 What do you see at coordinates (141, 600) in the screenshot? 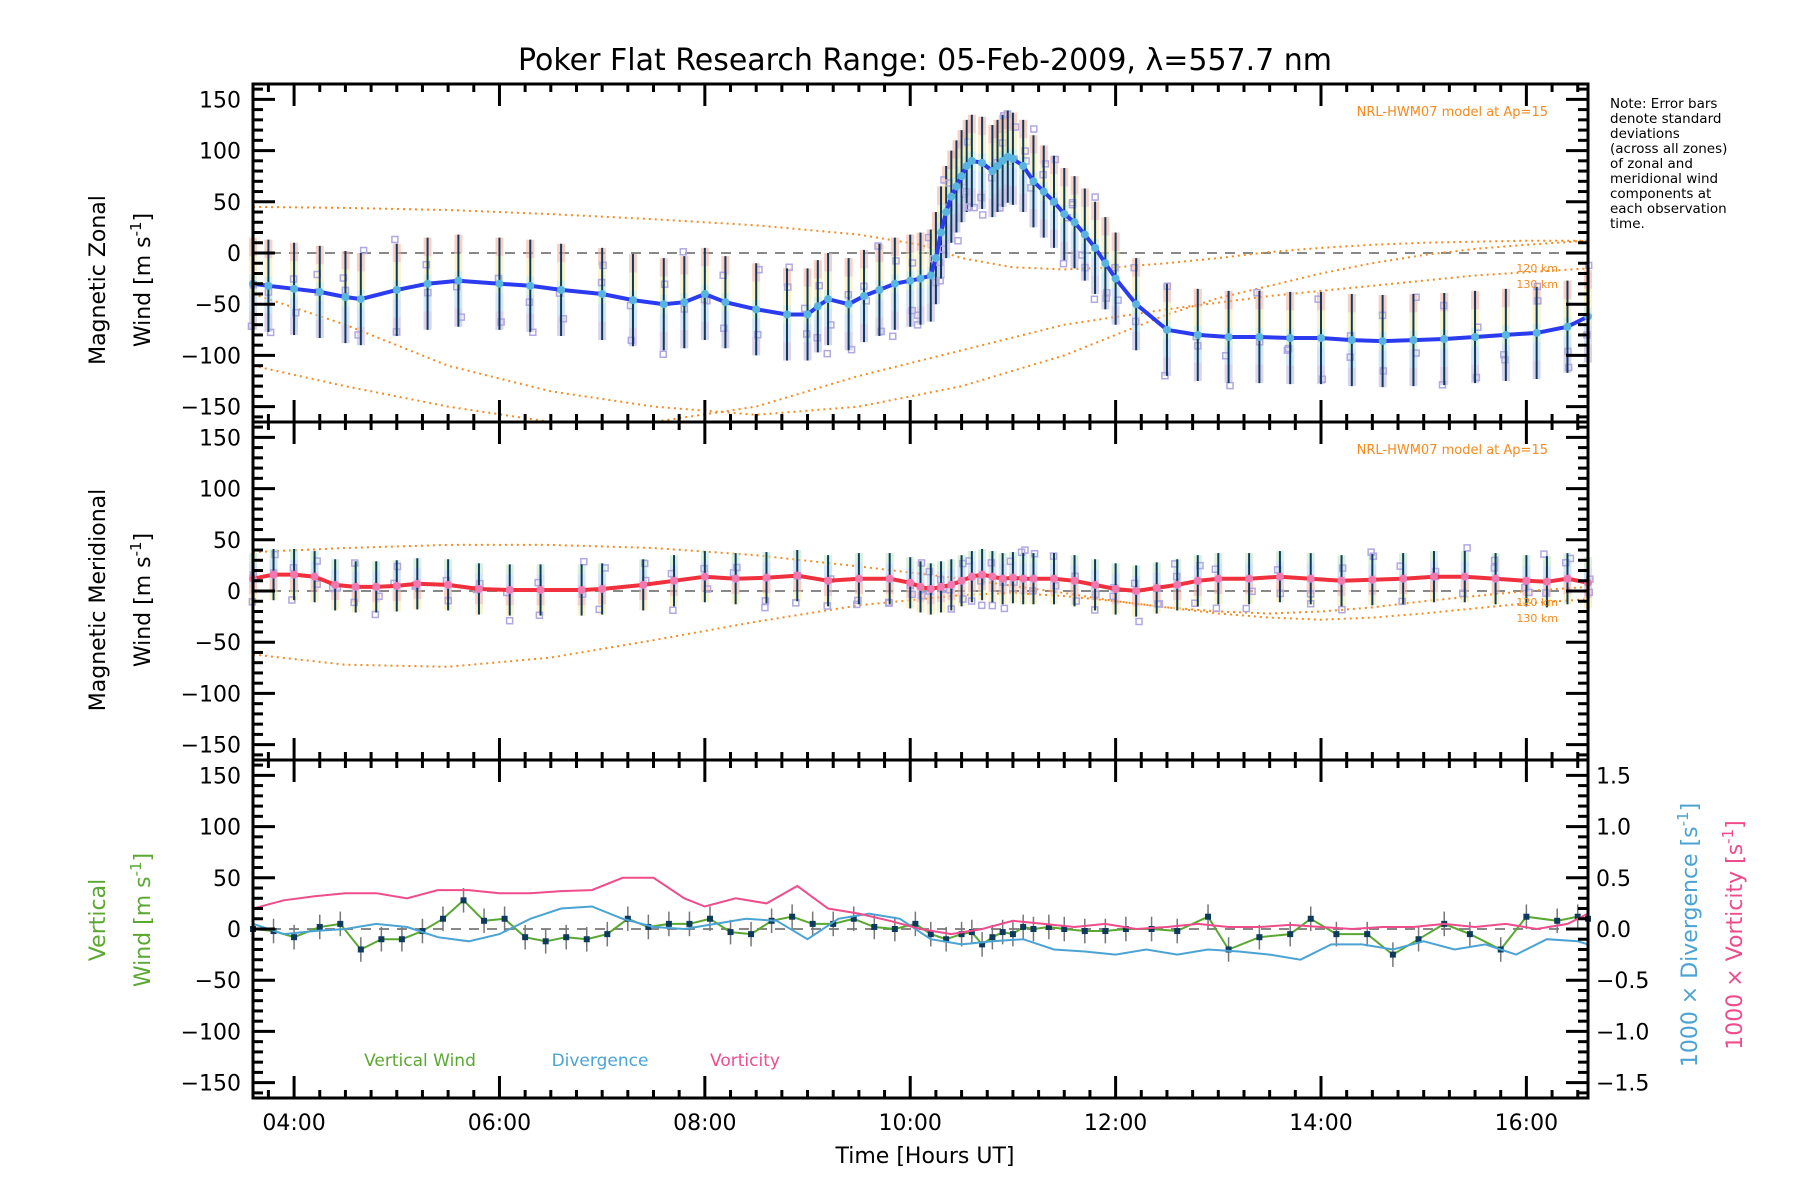
I see `meridional-ylabel-line2-group: Wind [m s-1]` at bounding box center [141, 600].